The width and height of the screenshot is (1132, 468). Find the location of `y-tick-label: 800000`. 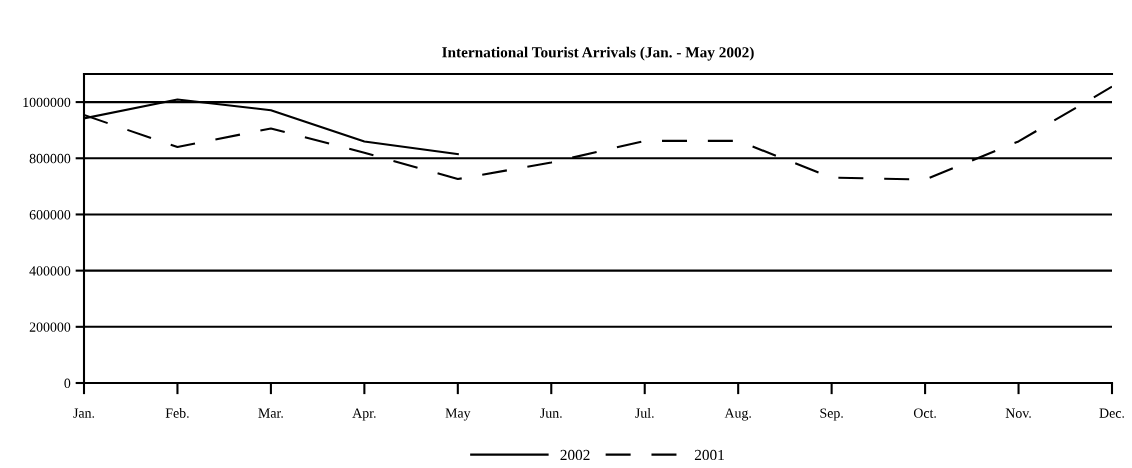

y-tick-label: 800000 is located at coordinates (50, 158).